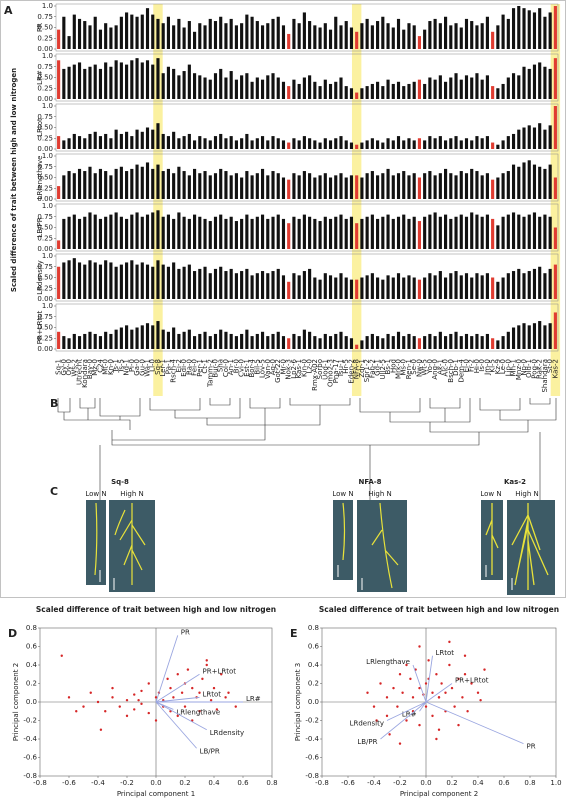 This screenshot has width=566, height=800. What do you see at coordinates (59, 367) in the screenshot?
I see `x-tick-label: Sq-1` at bounding box center [59, 367].